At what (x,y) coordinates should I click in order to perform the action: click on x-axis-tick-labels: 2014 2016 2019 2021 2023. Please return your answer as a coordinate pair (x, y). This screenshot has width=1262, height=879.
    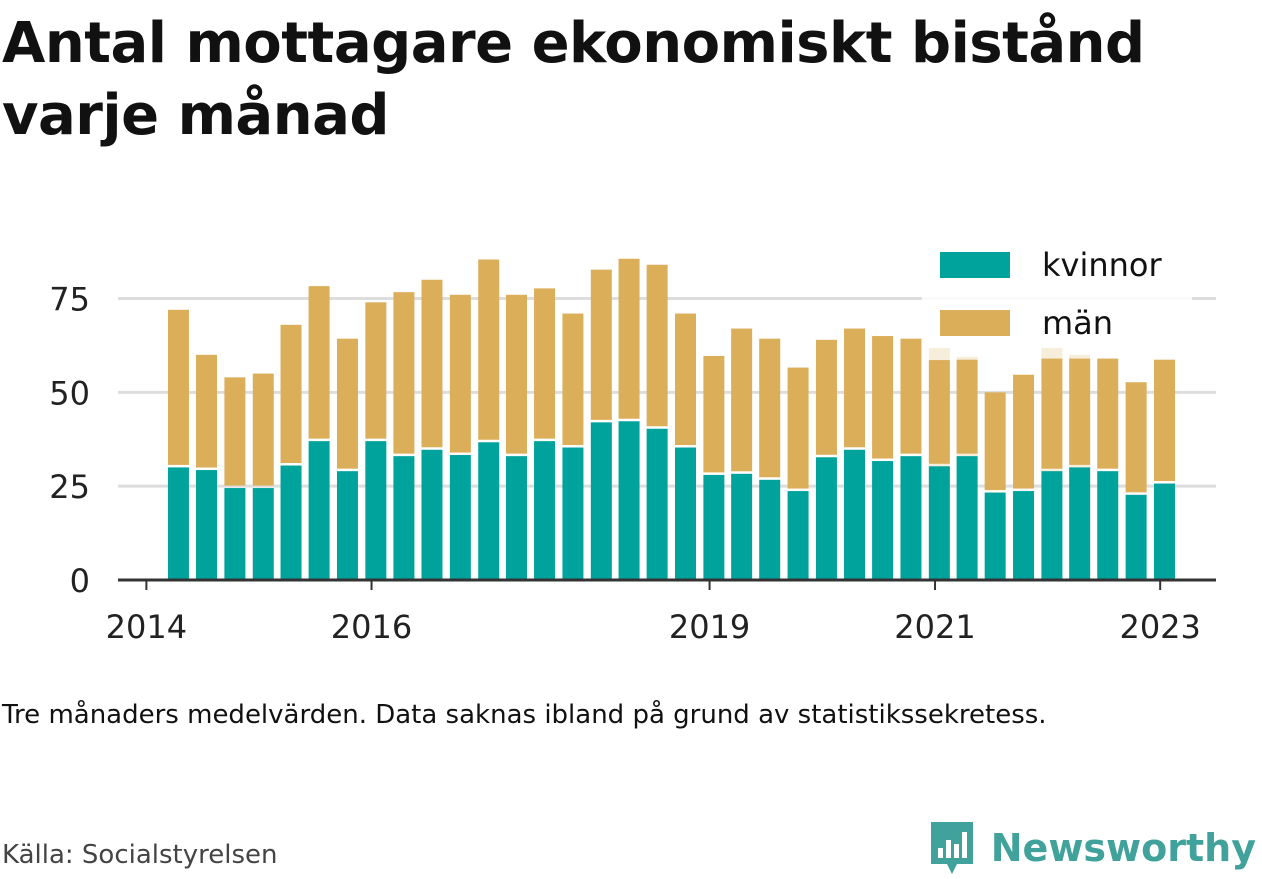
    Looking at the image, I should click on (653, 627).